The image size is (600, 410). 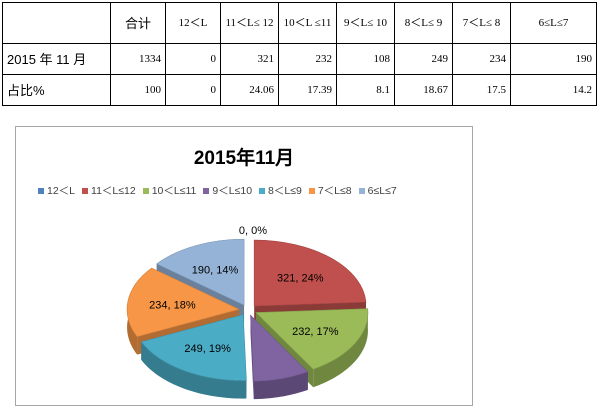 I want to click on table-cell: 14.2, so click(x=553, y=90).